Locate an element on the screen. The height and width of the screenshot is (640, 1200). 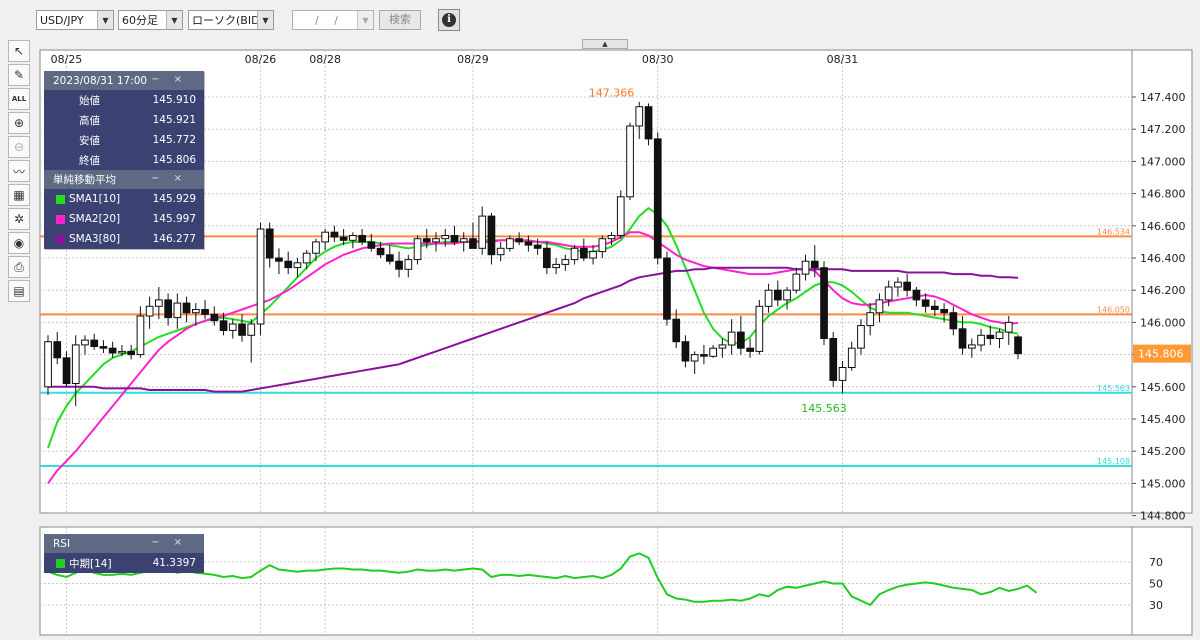
ohlc-row-high: 高値 145.921 is located at coordinates (124, 120).